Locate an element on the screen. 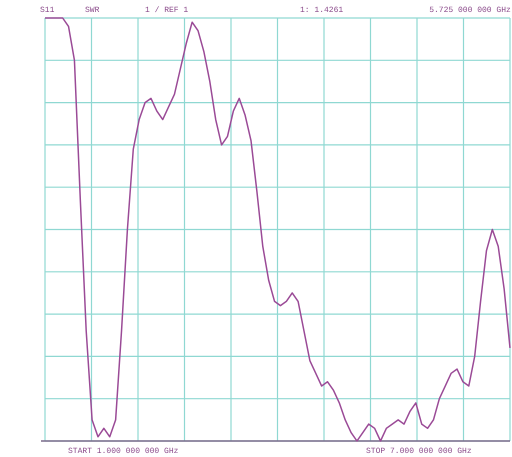 Image resolution: width=512 pixels, height=457 pixels. text: START 1.000 000 000 GHz is located at coordinates (123, 451).